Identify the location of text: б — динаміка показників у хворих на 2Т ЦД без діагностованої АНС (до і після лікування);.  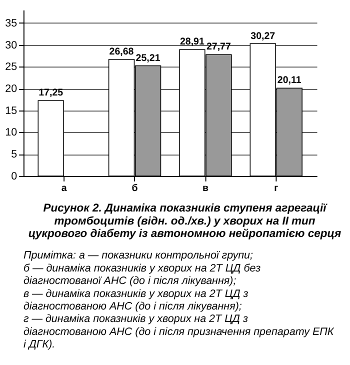
(142, 275).